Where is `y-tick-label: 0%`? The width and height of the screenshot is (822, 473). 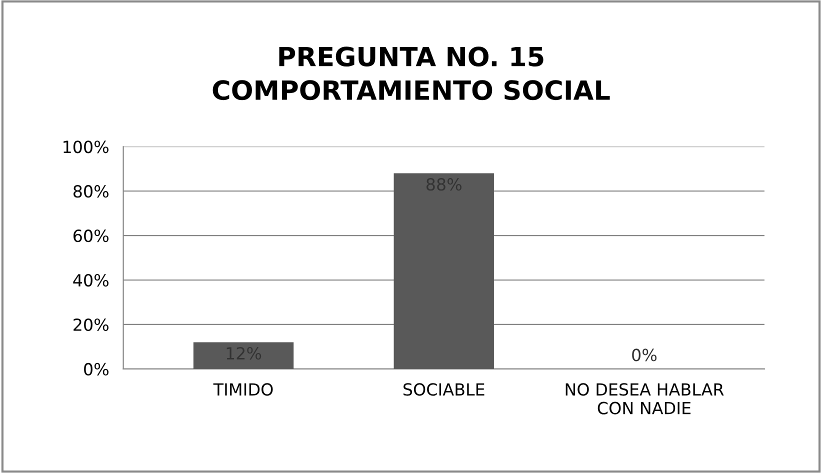 y-tick-label: 0% is located at coordinates (96, 369).